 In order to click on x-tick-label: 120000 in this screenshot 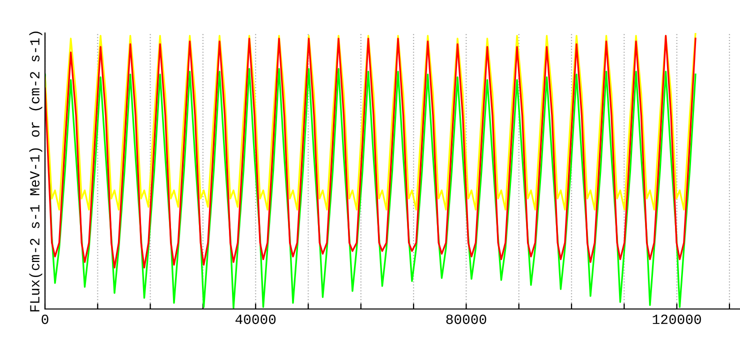, I will do `click(676, 319)`.